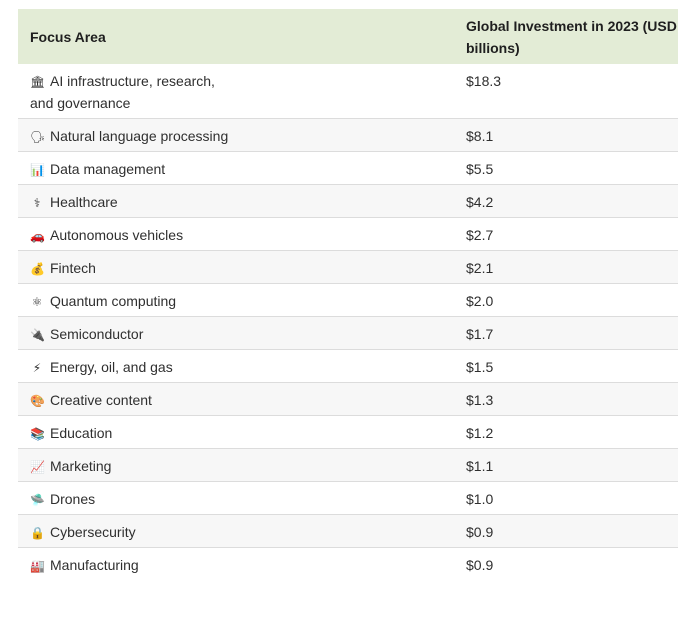 The height and width of the screenshot is (619, 679). Describe the element at coordinates (480, 202) in the screenshot. I see `investment-value: $4.2` at that location.